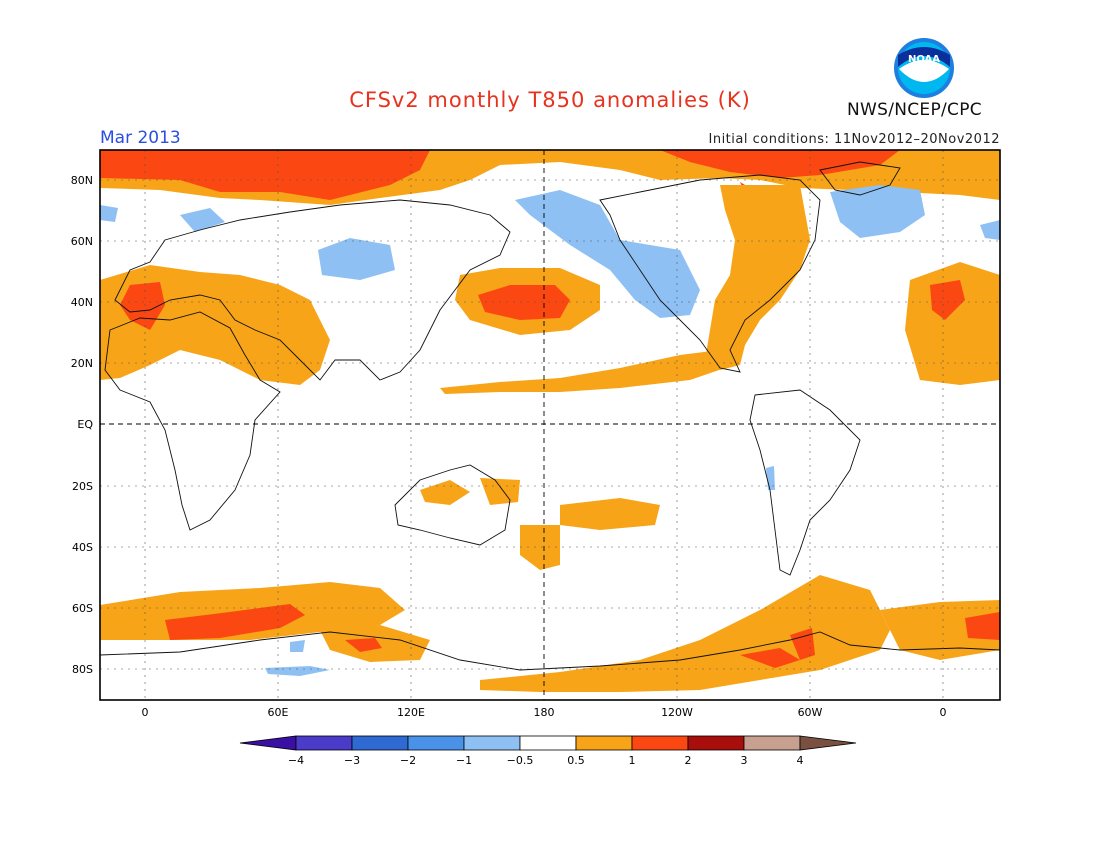  What do you see at coordinates (411, 712) in the screenshot?
I see `lon-label: 120E` at bounding box center [411, 712].